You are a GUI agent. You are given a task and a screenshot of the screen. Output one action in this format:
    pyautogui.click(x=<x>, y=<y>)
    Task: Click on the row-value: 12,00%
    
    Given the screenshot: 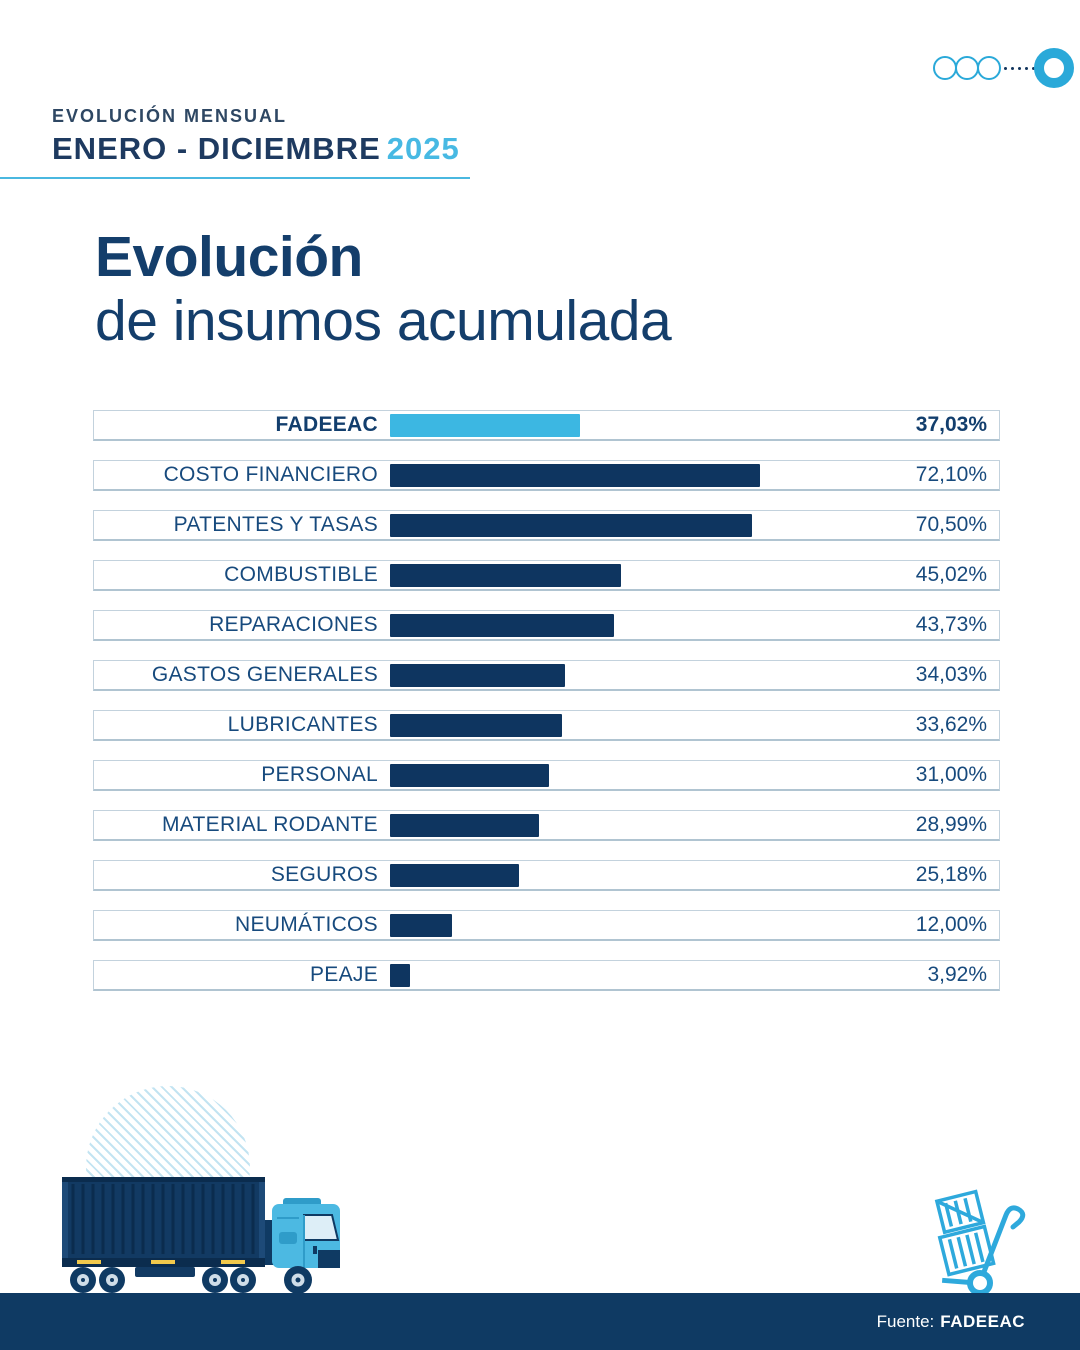 What is the action you would take?
    pyautogui.click(x=951, y=924)
    